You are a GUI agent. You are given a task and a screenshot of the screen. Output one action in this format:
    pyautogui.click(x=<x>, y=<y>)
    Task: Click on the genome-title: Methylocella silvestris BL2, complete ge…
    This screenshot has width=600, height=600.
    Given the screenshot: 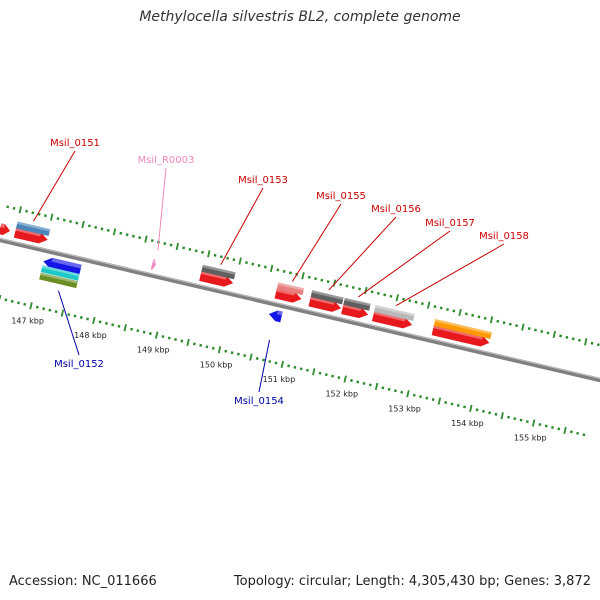 What is the action you would take?
    pyautogui.click(x=300, y=17)
    